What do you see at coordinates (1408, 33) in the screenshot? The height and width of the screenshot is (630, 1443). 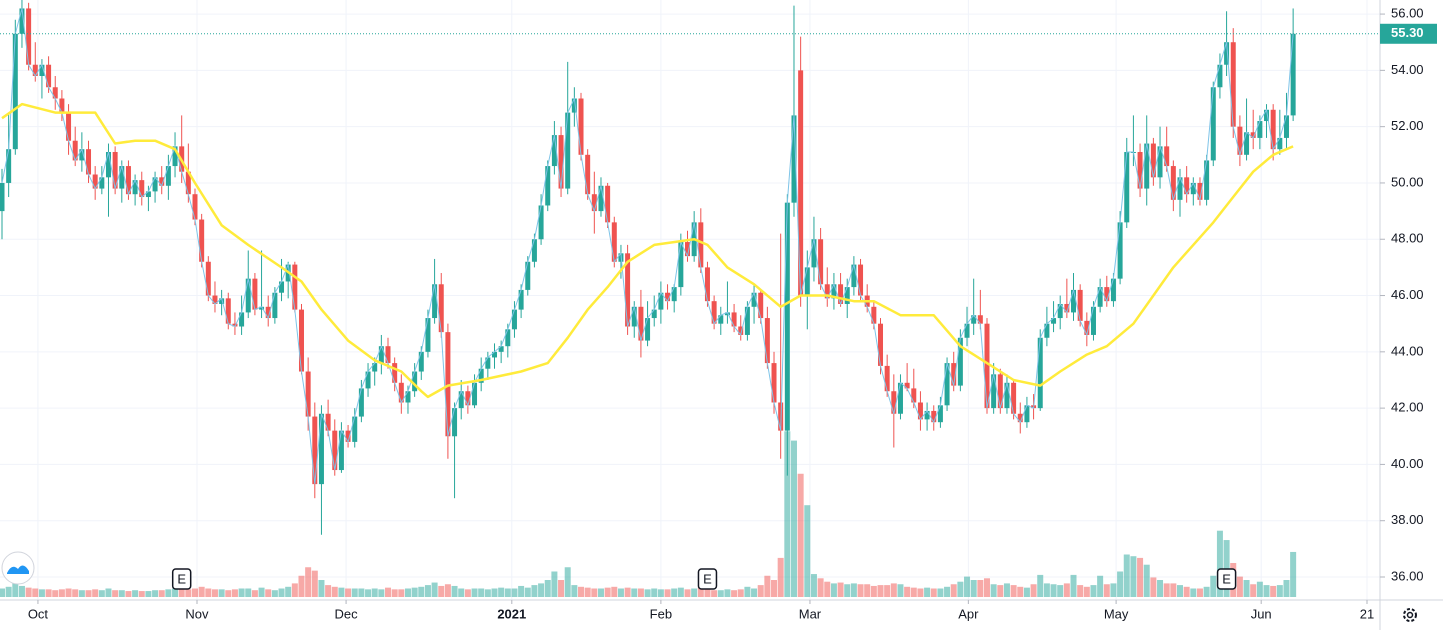 I see `last-price-box` at bounding box center [1408, 33].